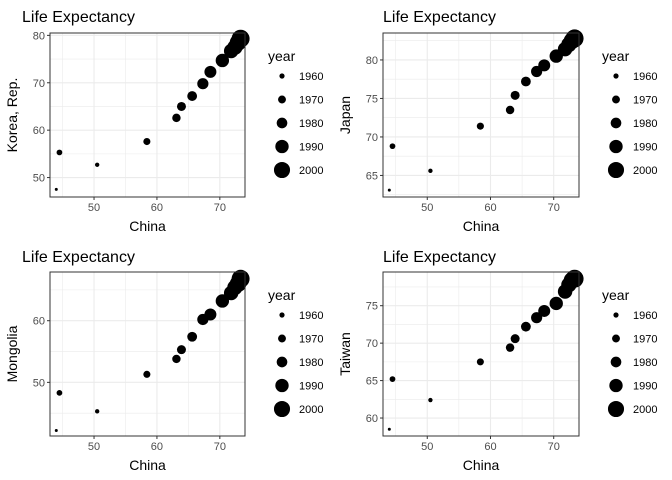 The width and height of the screenshot is (672, 480). Describe the element at coordinates (12, 353) in the screenshot. I see `y-axis-label: Mongolia` at that location.